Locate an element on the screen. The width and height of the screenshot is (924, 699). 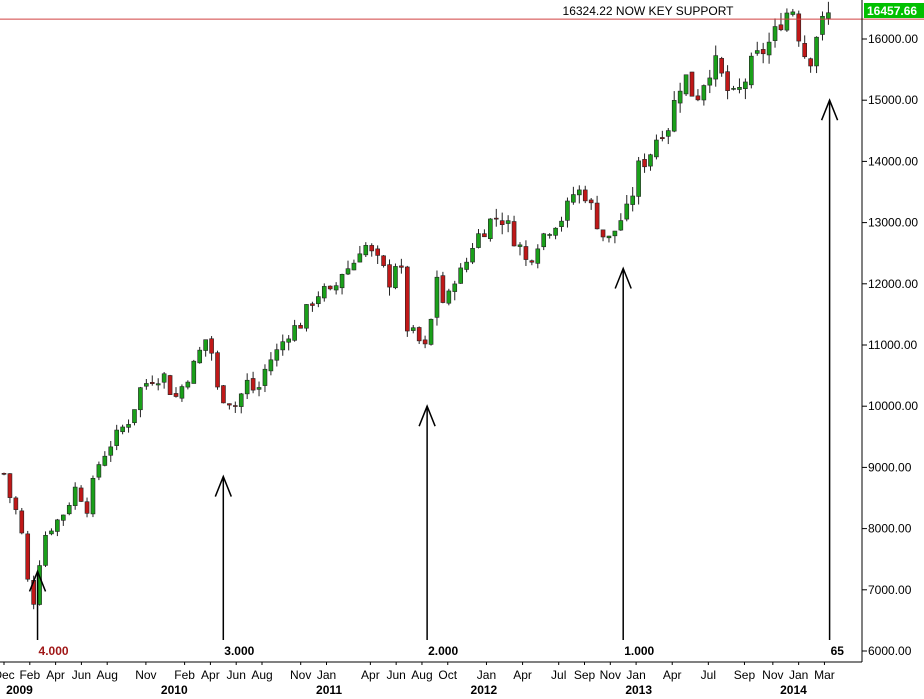
last-price-label: 16457.66 is located at coordinates (892, 11).